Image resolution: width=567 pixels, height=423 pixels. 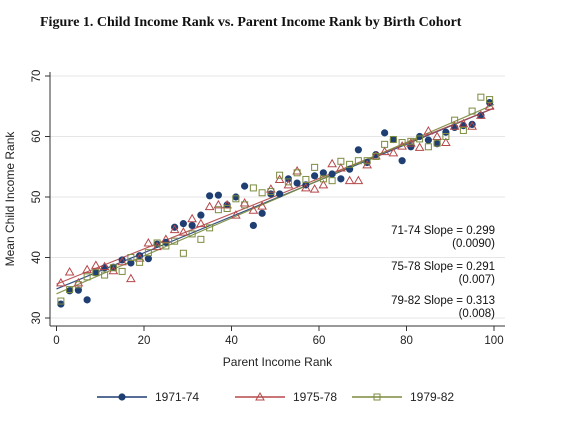 I want to click on legend-label: 1971-74, so click(x=177, y=397).